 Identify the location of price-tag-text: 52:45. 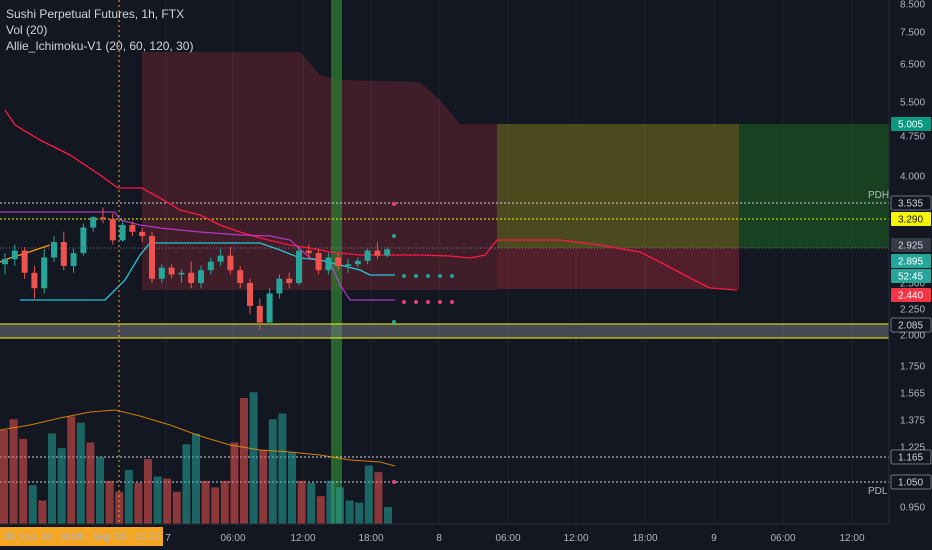
(910, 277).